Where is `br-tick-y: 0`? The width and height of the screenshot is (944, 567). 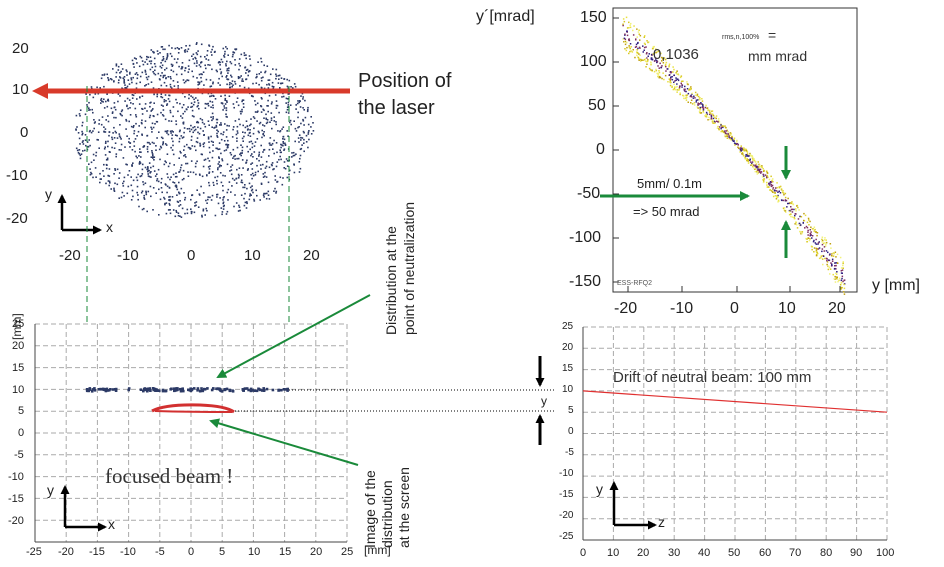 br-tick-y: 0 is located at coordinates (571, 431).